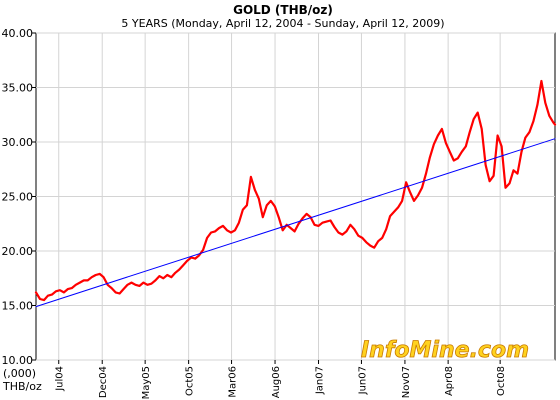 This screenshot has width=560, height=400. I want to click on x-tick-label: Dec04, so click(103, 382).